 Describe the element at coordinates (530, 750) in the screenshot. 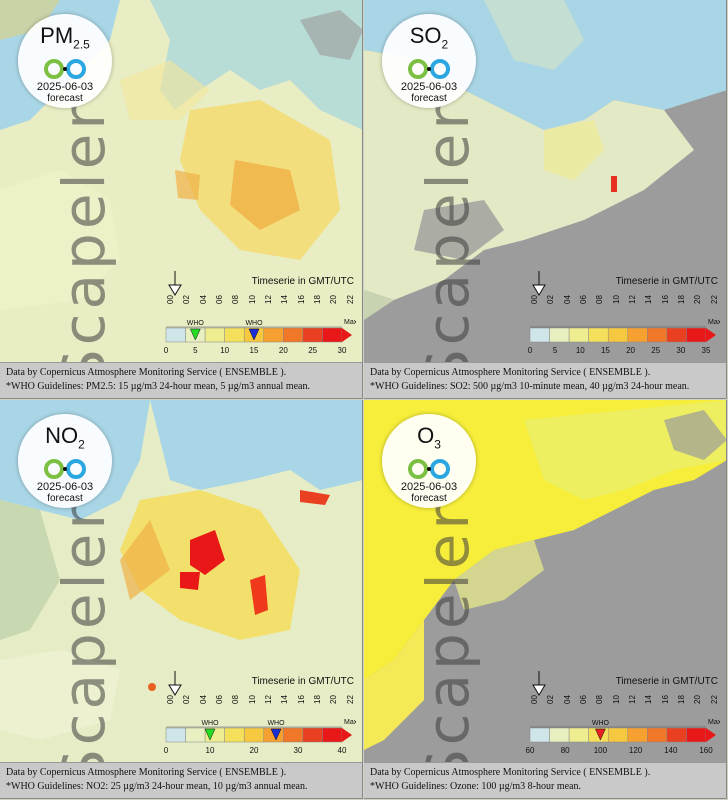

I see `scale-tick-label: 60` at that location.